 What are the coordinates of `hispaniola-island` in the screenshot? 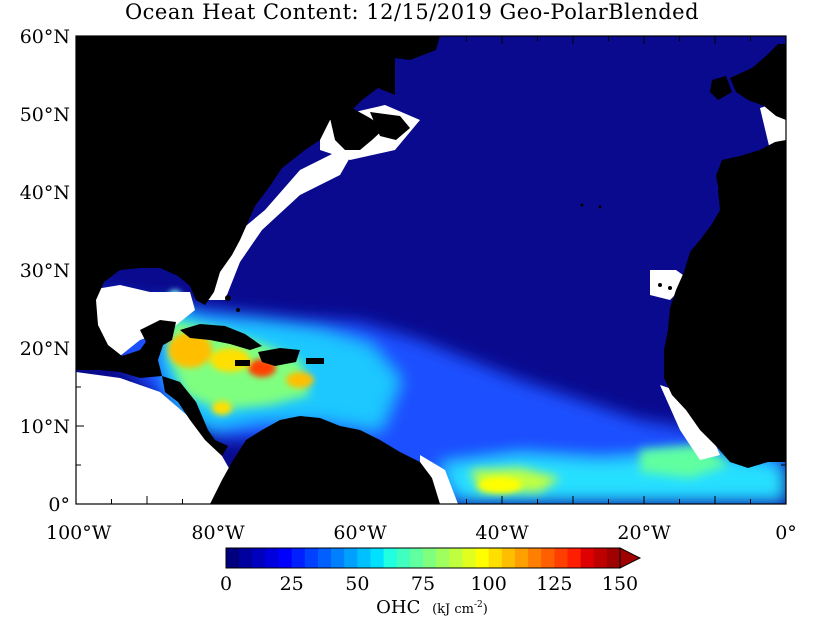 It's located at (279, 357).